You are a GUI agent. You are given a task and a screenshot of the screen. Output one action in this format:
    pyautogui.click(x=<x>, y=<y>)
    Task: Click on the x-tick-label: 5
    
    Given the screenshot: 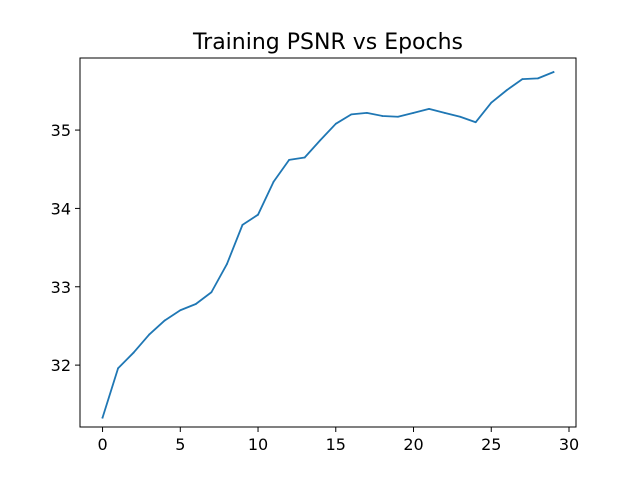 What is the action you would take?
    pyautogui.click(x=180, y=444)
    